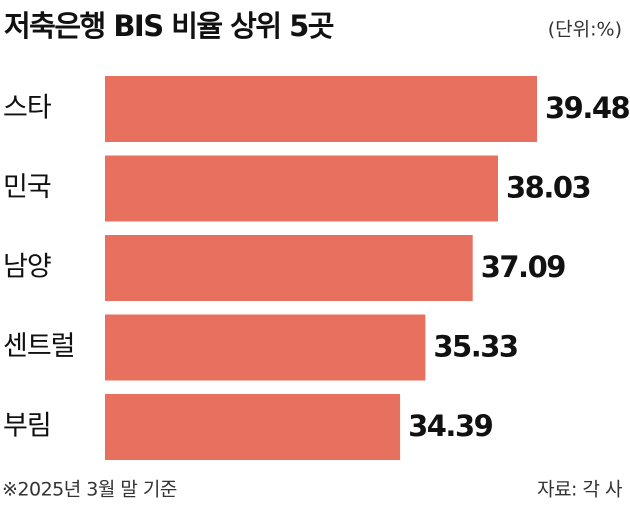  What do you see at coordinates (27, 267) in the screenshot?
I see `category-label: 남양` at bounding box center [27, 267].